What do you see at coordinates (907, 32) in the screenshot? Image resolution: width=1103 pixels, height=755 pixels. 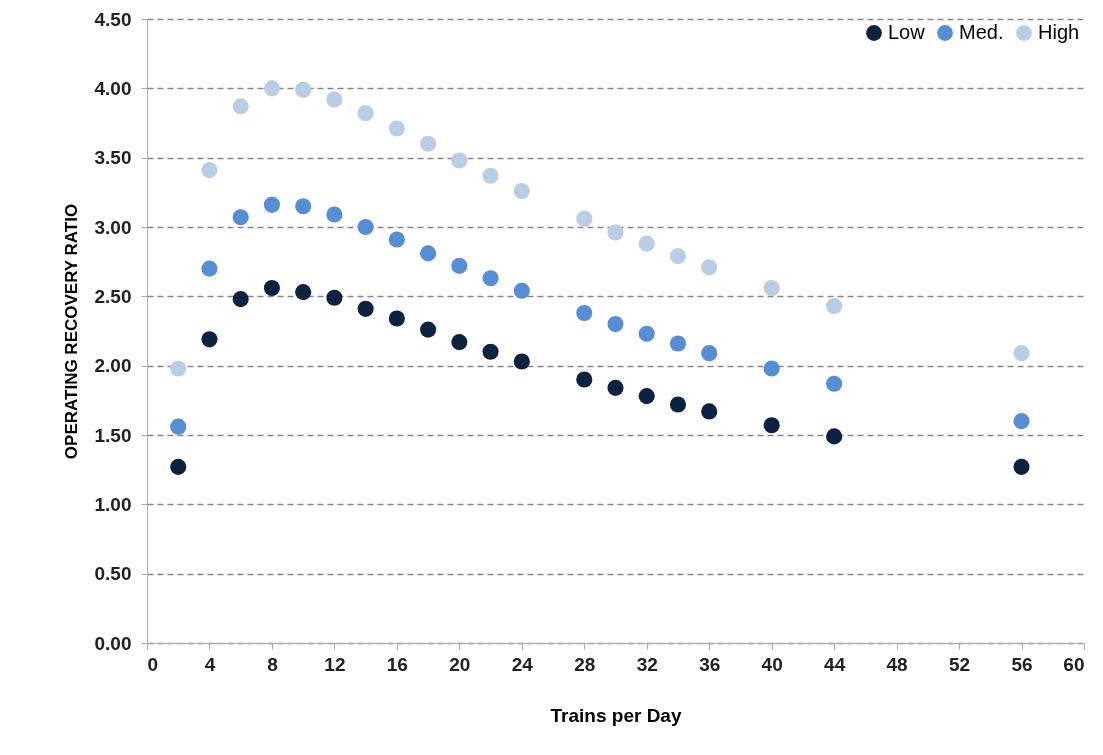 I see `legend-label: Low` at bounding box center [907, 32].